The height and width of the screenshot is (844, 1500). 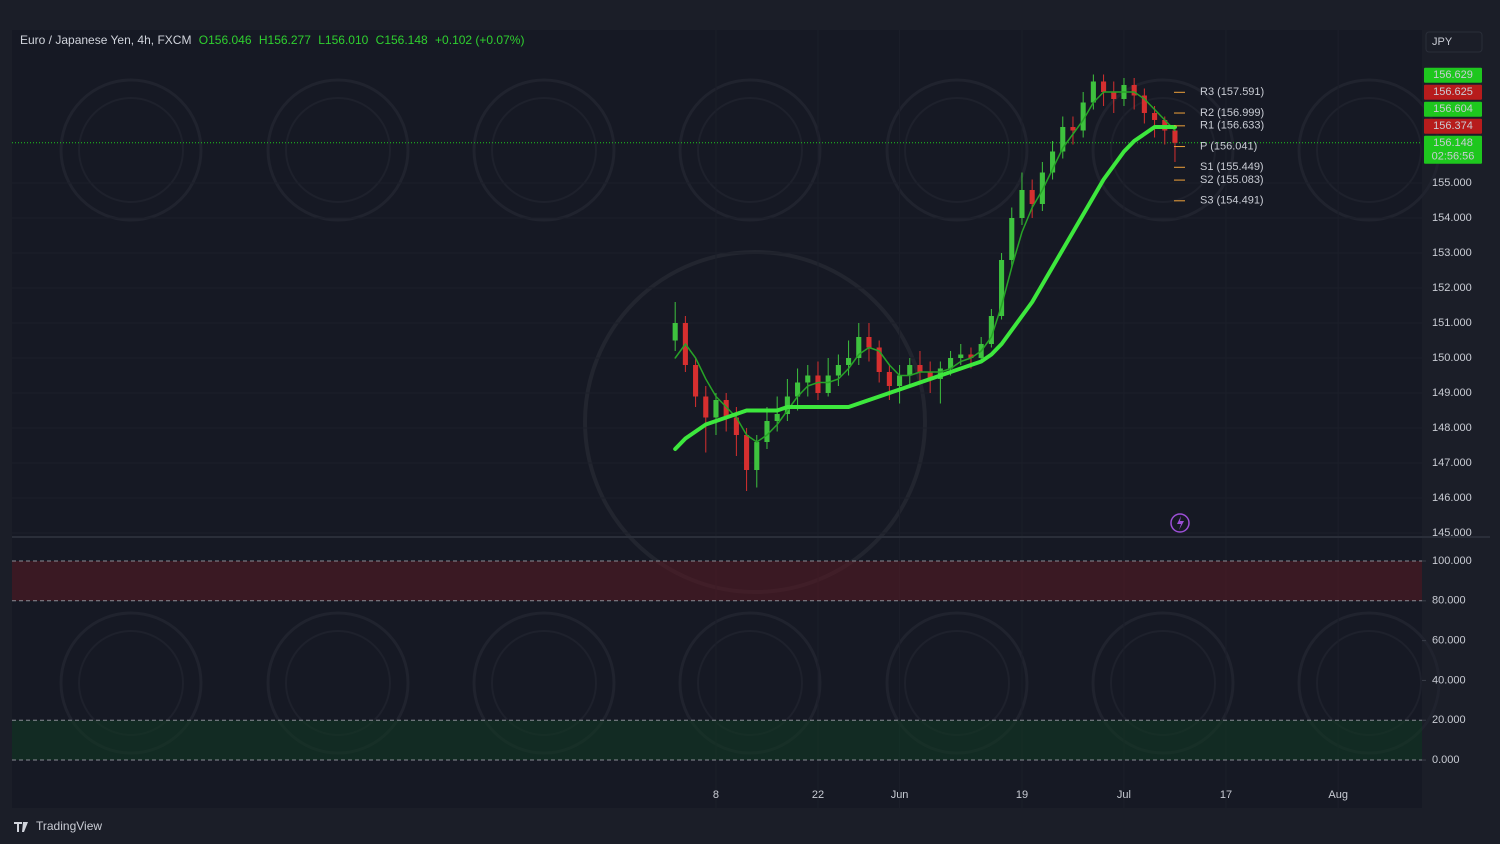 I want to click on alert-bolt, so click(x=1180, y=523).